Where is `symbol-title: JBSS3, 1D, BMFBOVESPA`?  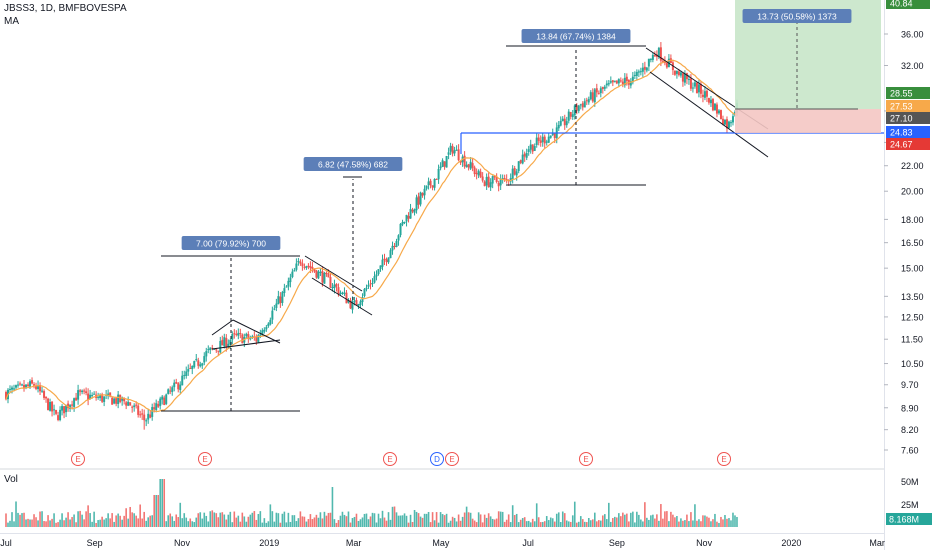
symbol-title: JBSS3, 1D, BMFBOVESPA is located at coordinates (65, 8).